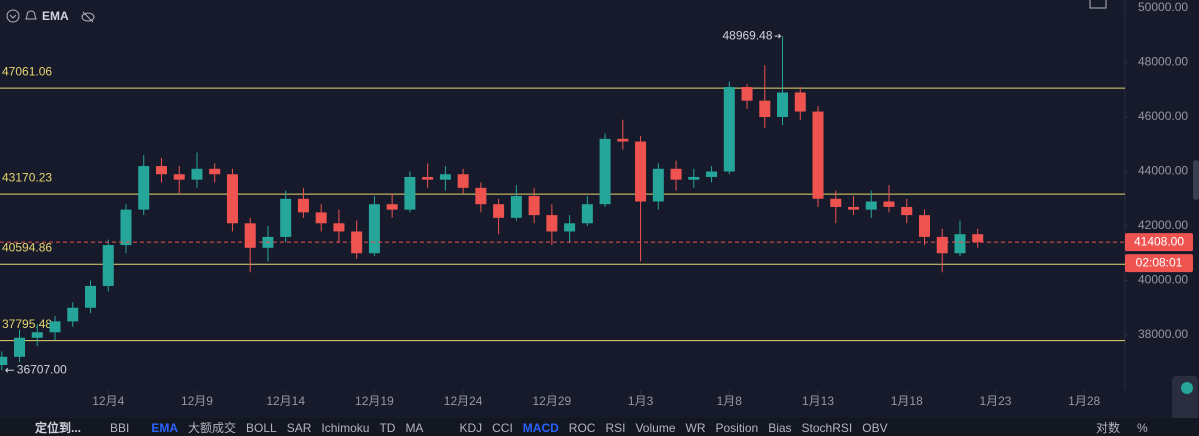  What do you see at coordinates (502, 428) in the screenshot?
I see `indicator-button: CCI` at bounding box center [502, 428].